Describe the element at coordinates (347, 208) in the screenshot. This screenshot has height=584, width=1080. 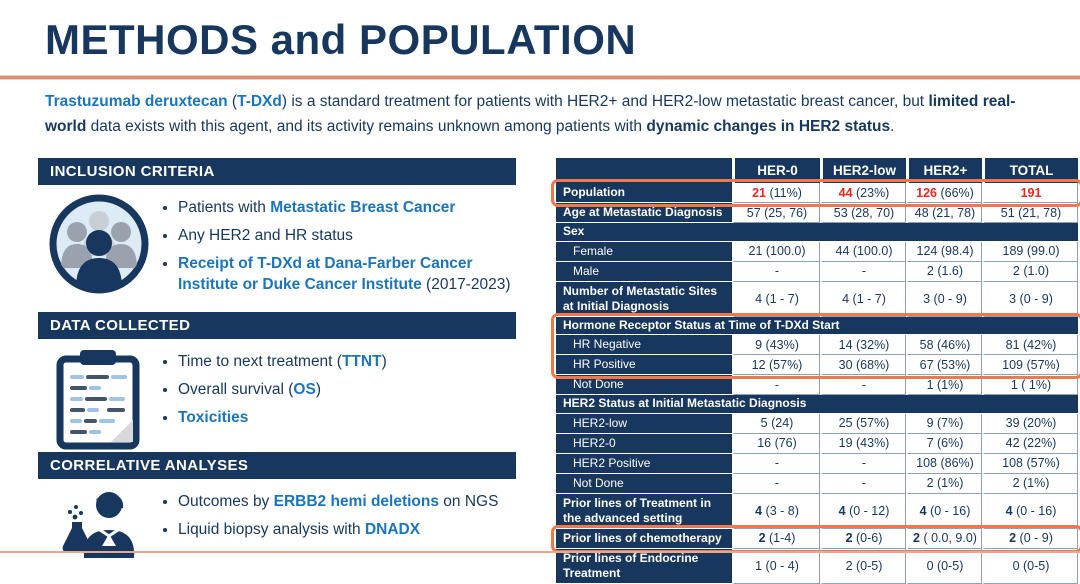
I see `bullet-item: Patients with Metastatic Breast Cancer` at that location.